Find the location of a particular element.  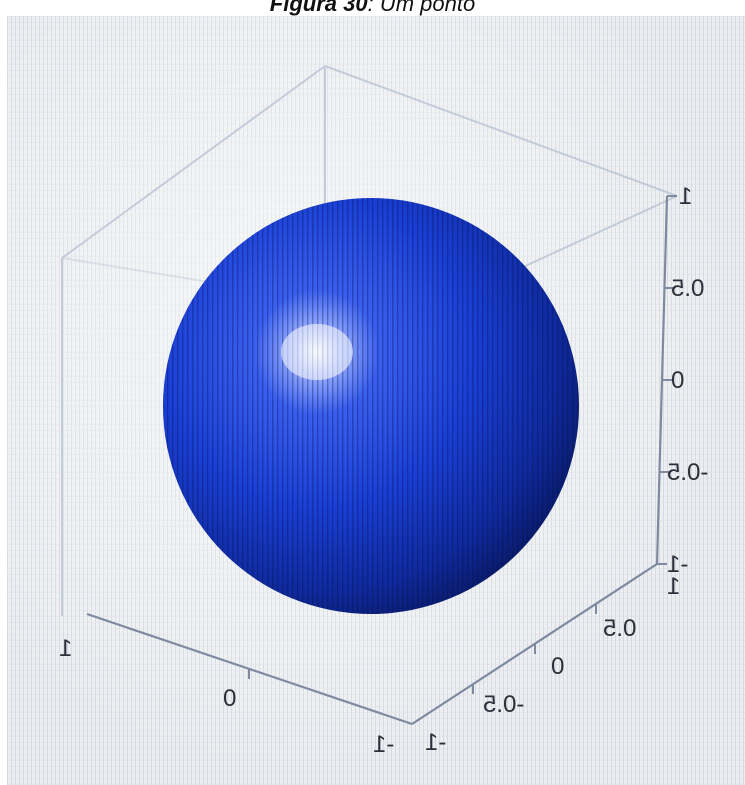

x-tick-neg-1: -1 is located at coordinates (383, 744).